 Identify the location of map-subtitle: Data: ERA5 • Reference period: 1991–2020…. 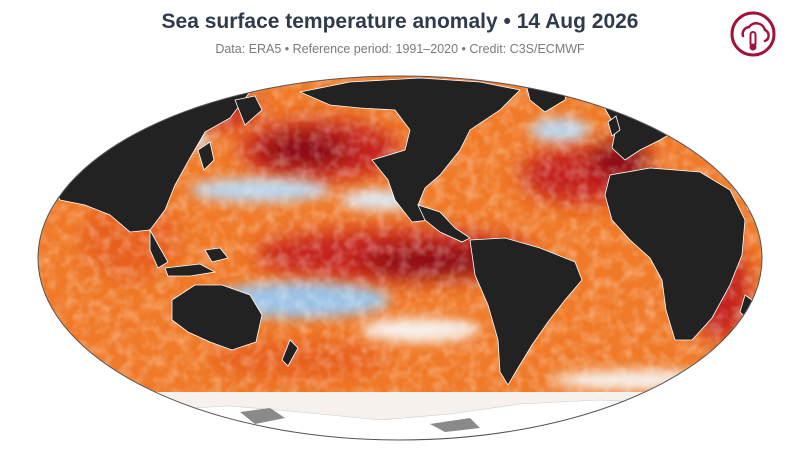
(400, 49).